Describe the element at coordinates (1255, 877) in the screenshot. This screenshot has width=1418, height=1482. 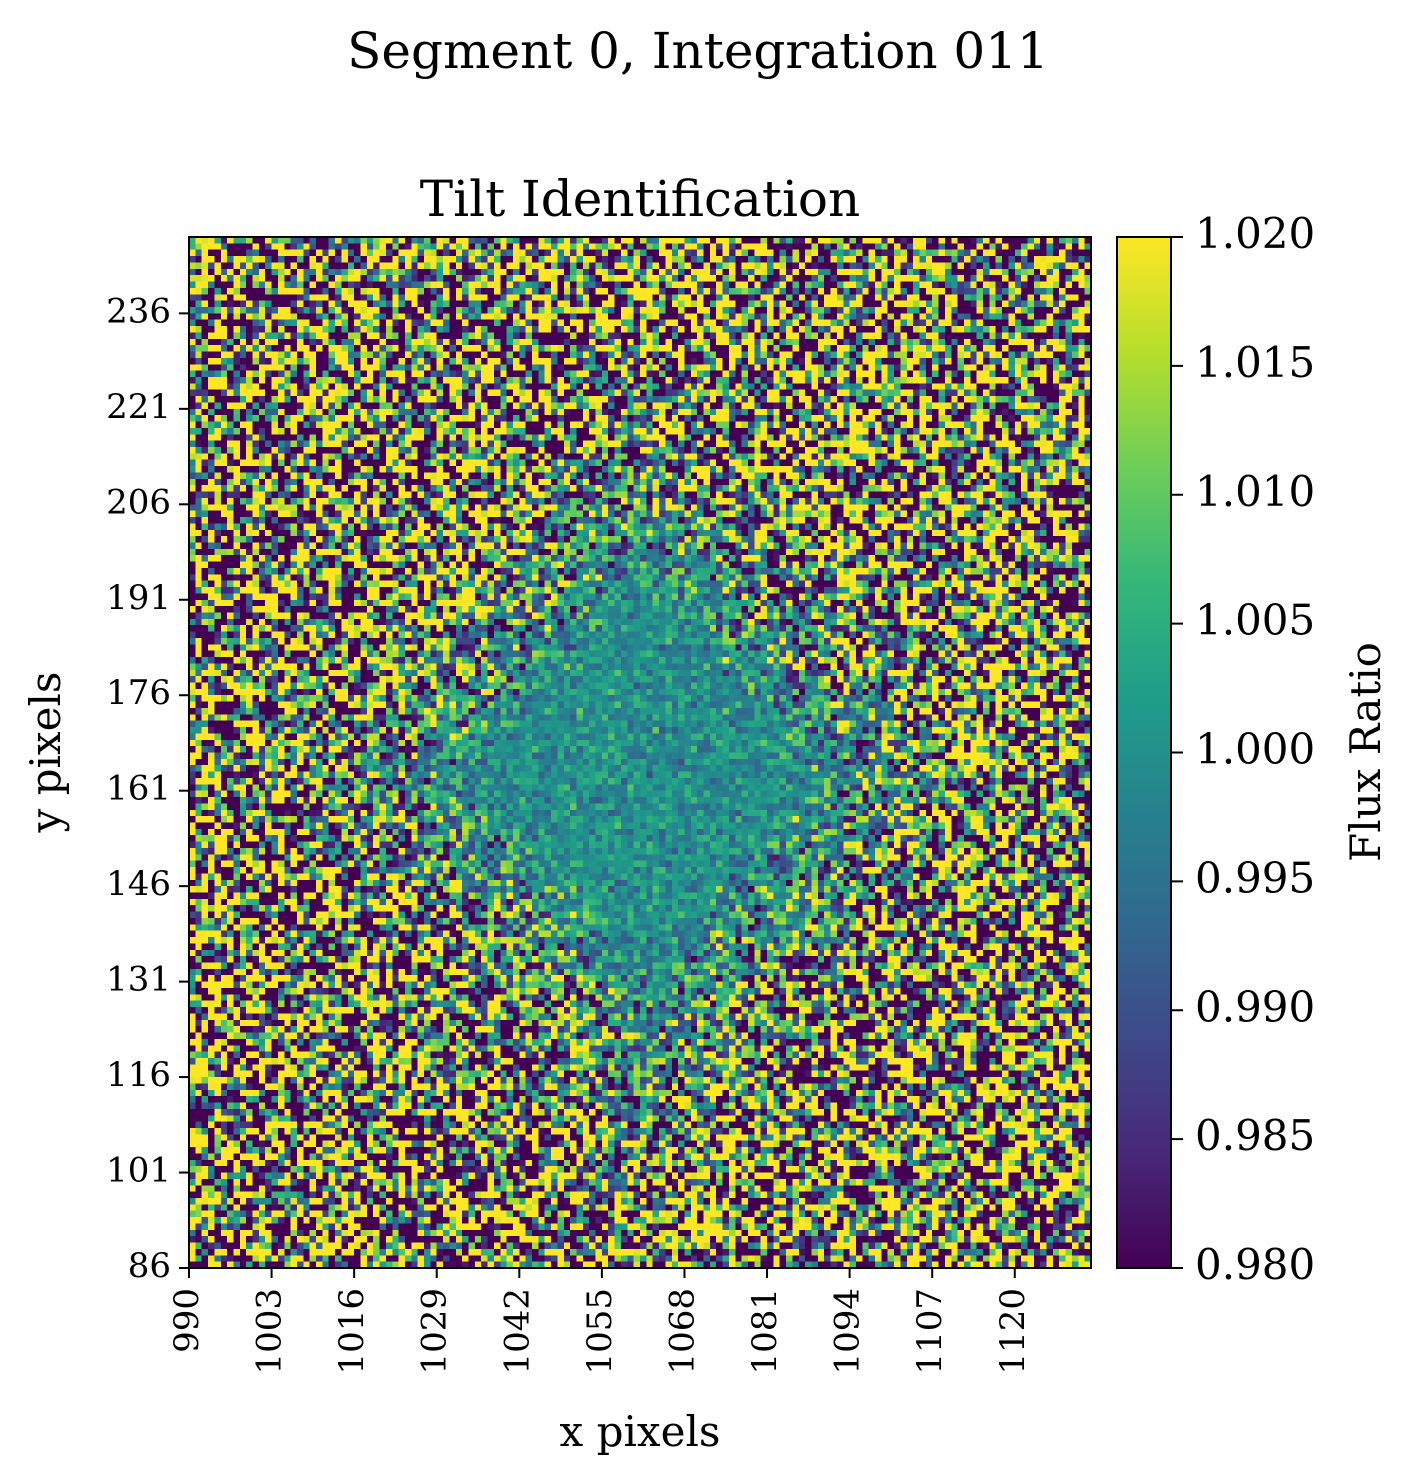
I see `colorbar-tick-label: 0.995` at that location.